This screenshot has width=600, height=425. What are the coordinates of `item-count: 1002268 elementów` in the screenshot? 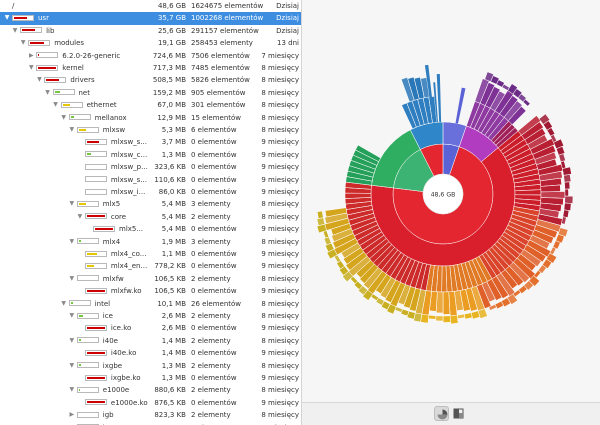 It's located at (227, 18).